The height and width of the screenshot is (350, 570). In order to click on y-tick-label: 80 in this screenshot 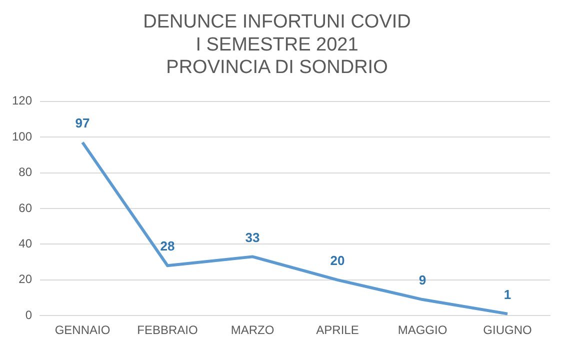, I will do `click(25, 172)`.